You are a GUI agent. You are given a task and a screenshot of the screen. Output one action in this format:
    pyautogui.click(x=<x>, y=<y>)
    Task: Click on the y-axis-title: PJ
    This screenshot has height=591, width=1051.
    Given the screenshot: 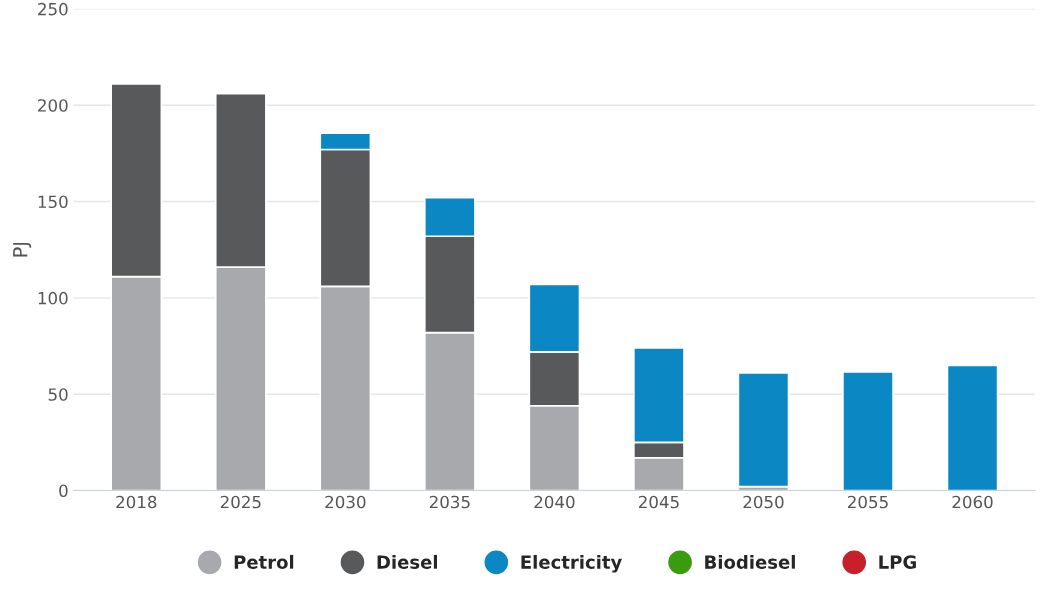 What is the action you would take?
    pyautogui.click(x=22, y=249)
    